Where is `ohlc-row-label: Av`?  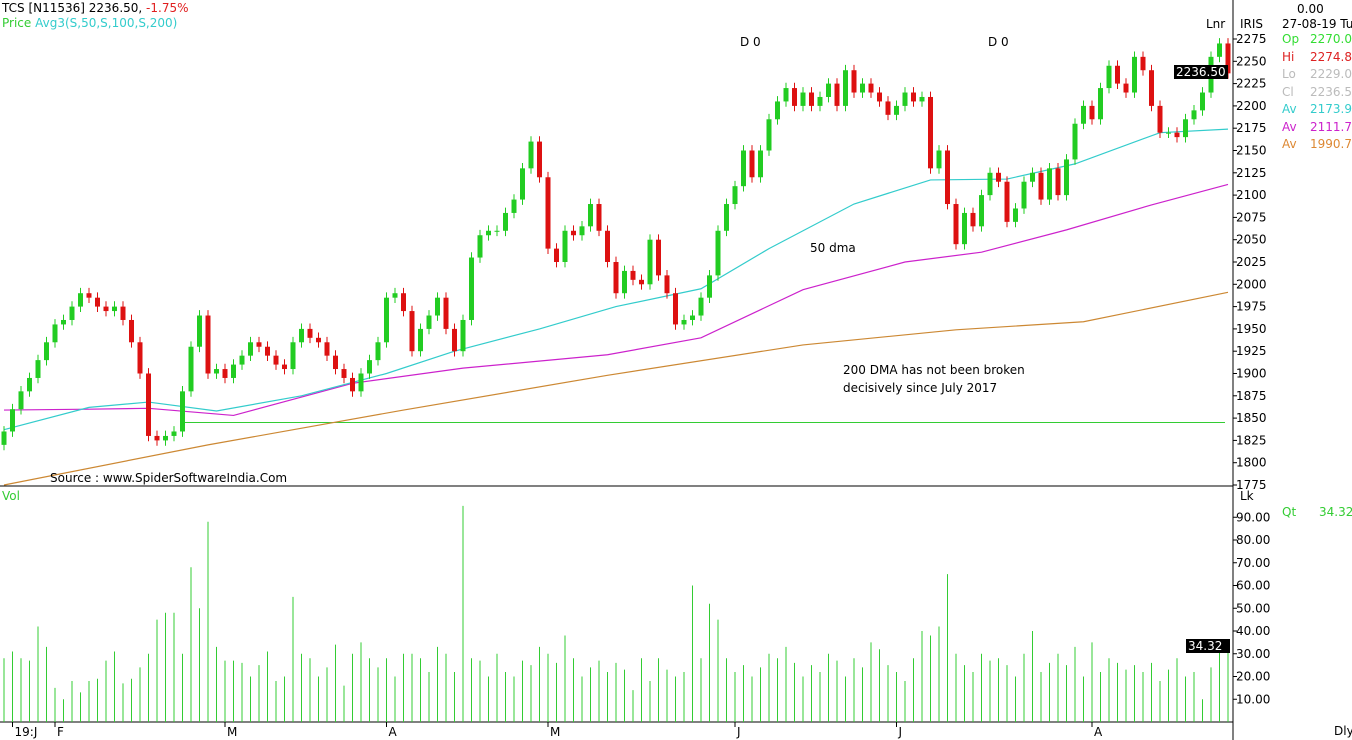 ohlc-row-label: Av is located at coordinates (1289, 126).